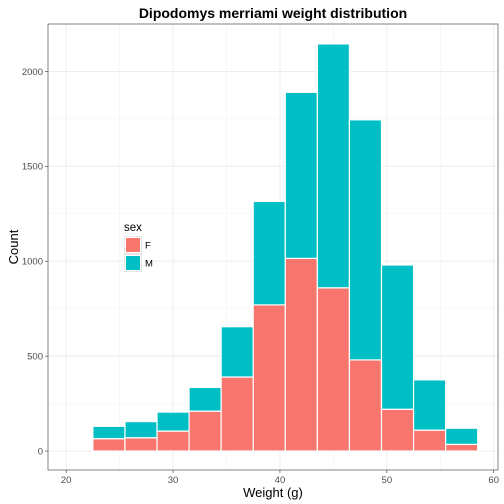  I want to click on x-axis-title: Weight (g), so click(273, 492).